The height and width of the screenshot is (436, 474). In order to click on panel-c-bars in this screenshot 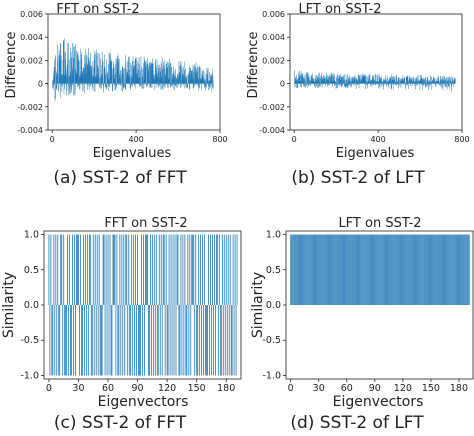, I will do `click(143, 305)`.